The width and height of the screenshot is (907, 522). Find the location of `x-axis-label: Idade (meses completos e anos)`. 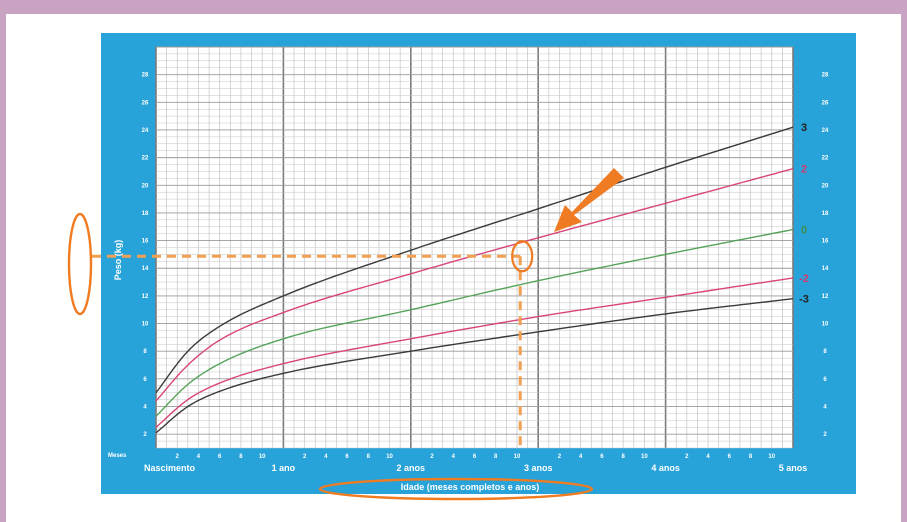

x-axis-label: Idade (meses completos e anos) is located at coordinates (470, 487).